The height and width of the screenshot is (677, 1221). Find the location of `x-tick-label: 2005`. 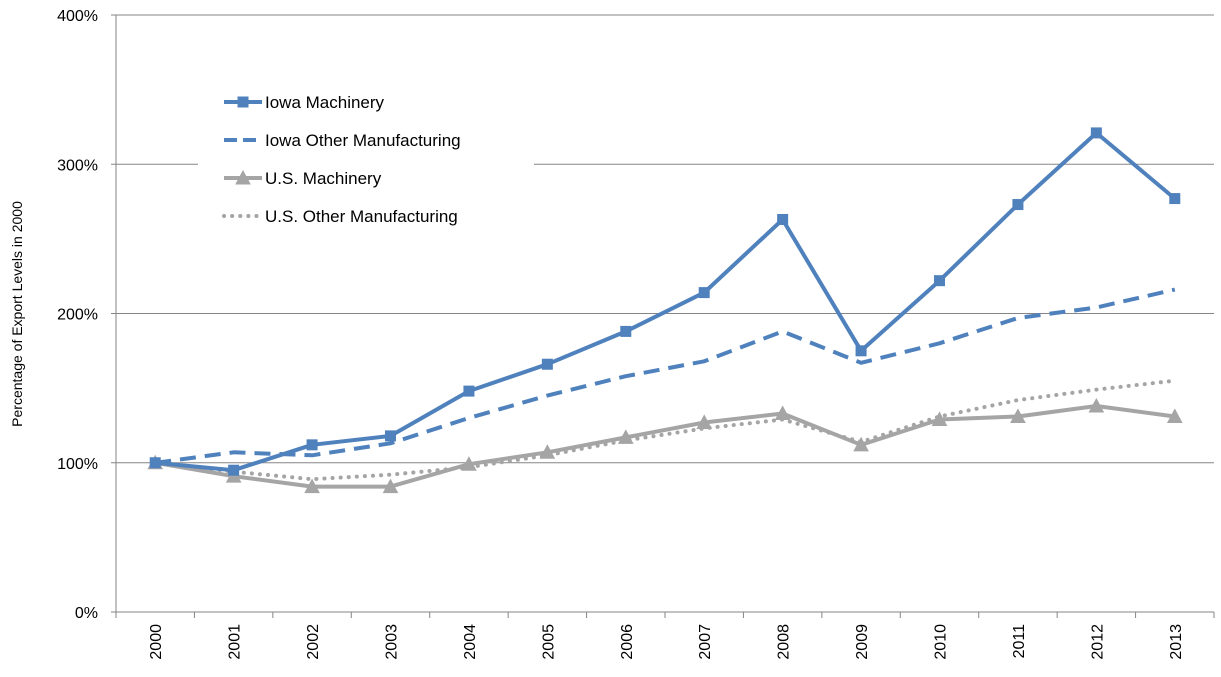

x-tick-label: 2005 is located at coordinates (548, 642).